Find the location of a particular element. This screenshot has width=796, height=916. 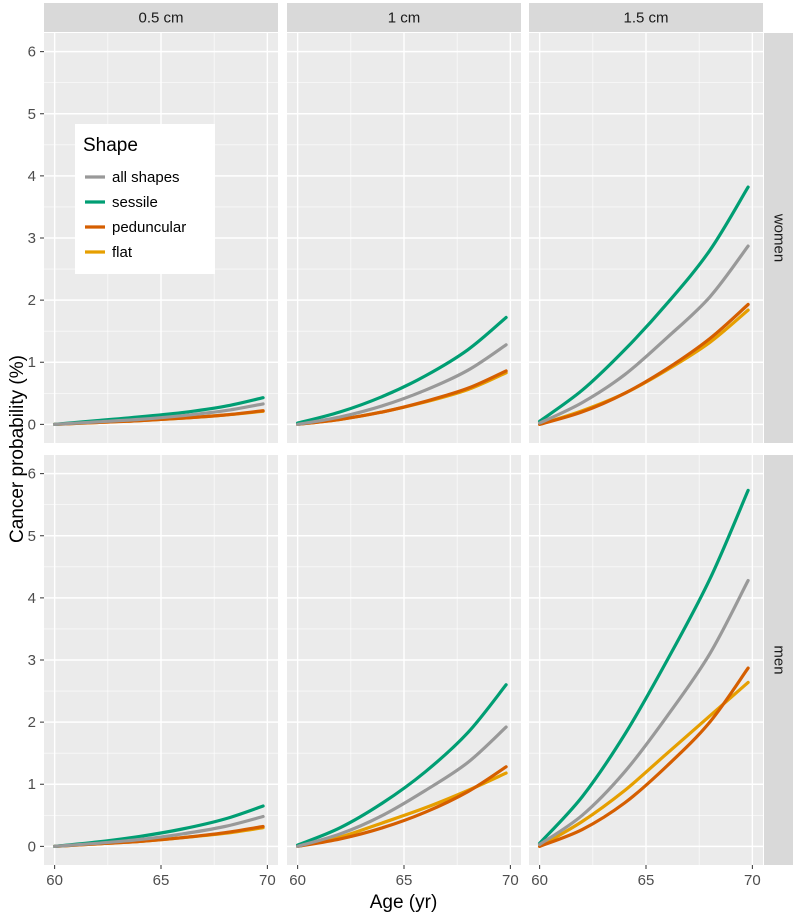

row-strip-label: men is located at coordinates (779, 659).